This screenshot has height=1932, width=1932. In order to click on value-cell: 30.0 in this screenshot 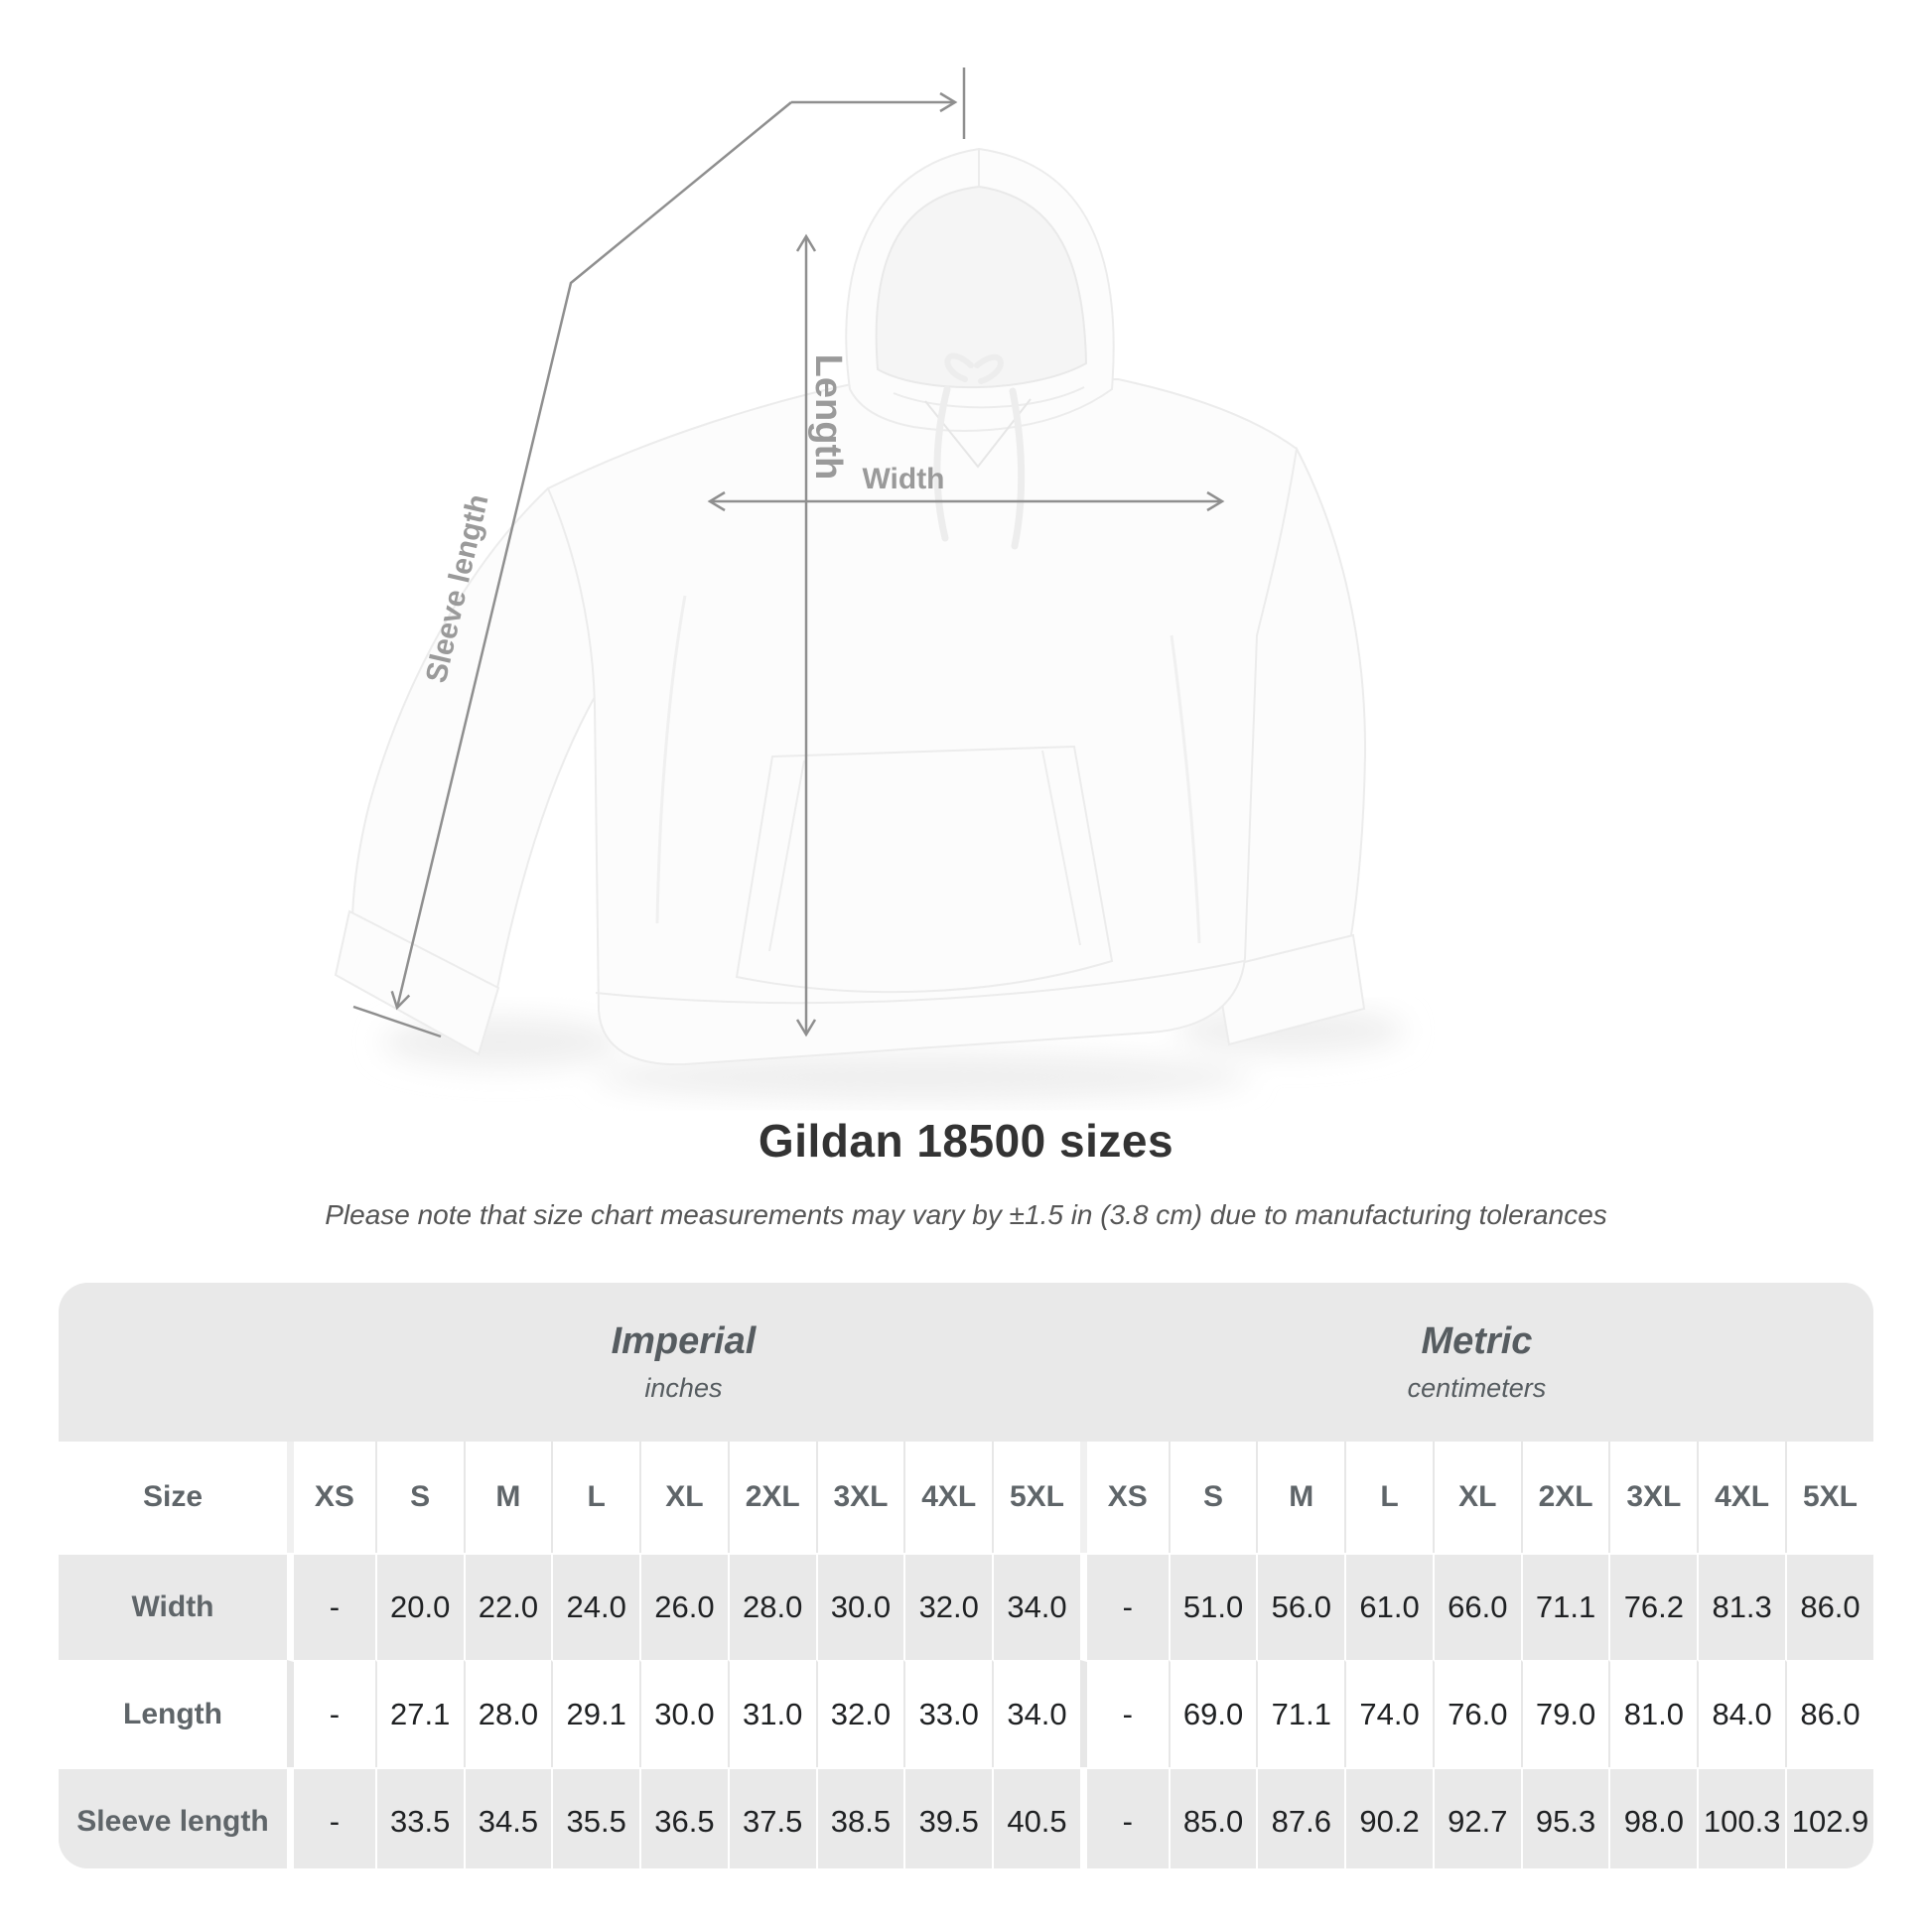, I will do `click(860, 1607)`.